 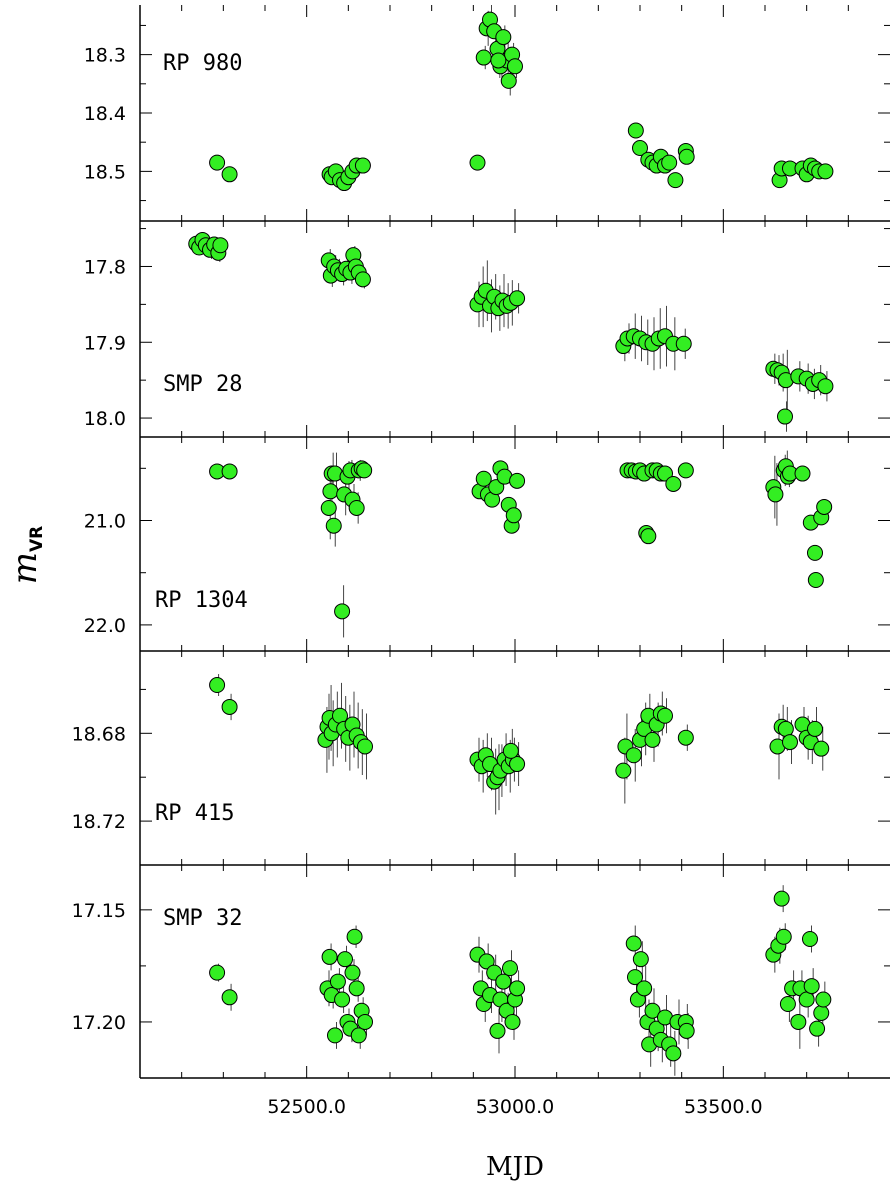 What do you see at coordinates (306, 1107) in the screenshot?
I see `x-tick-label: 52500.0` at bounding box center [306, 1107].